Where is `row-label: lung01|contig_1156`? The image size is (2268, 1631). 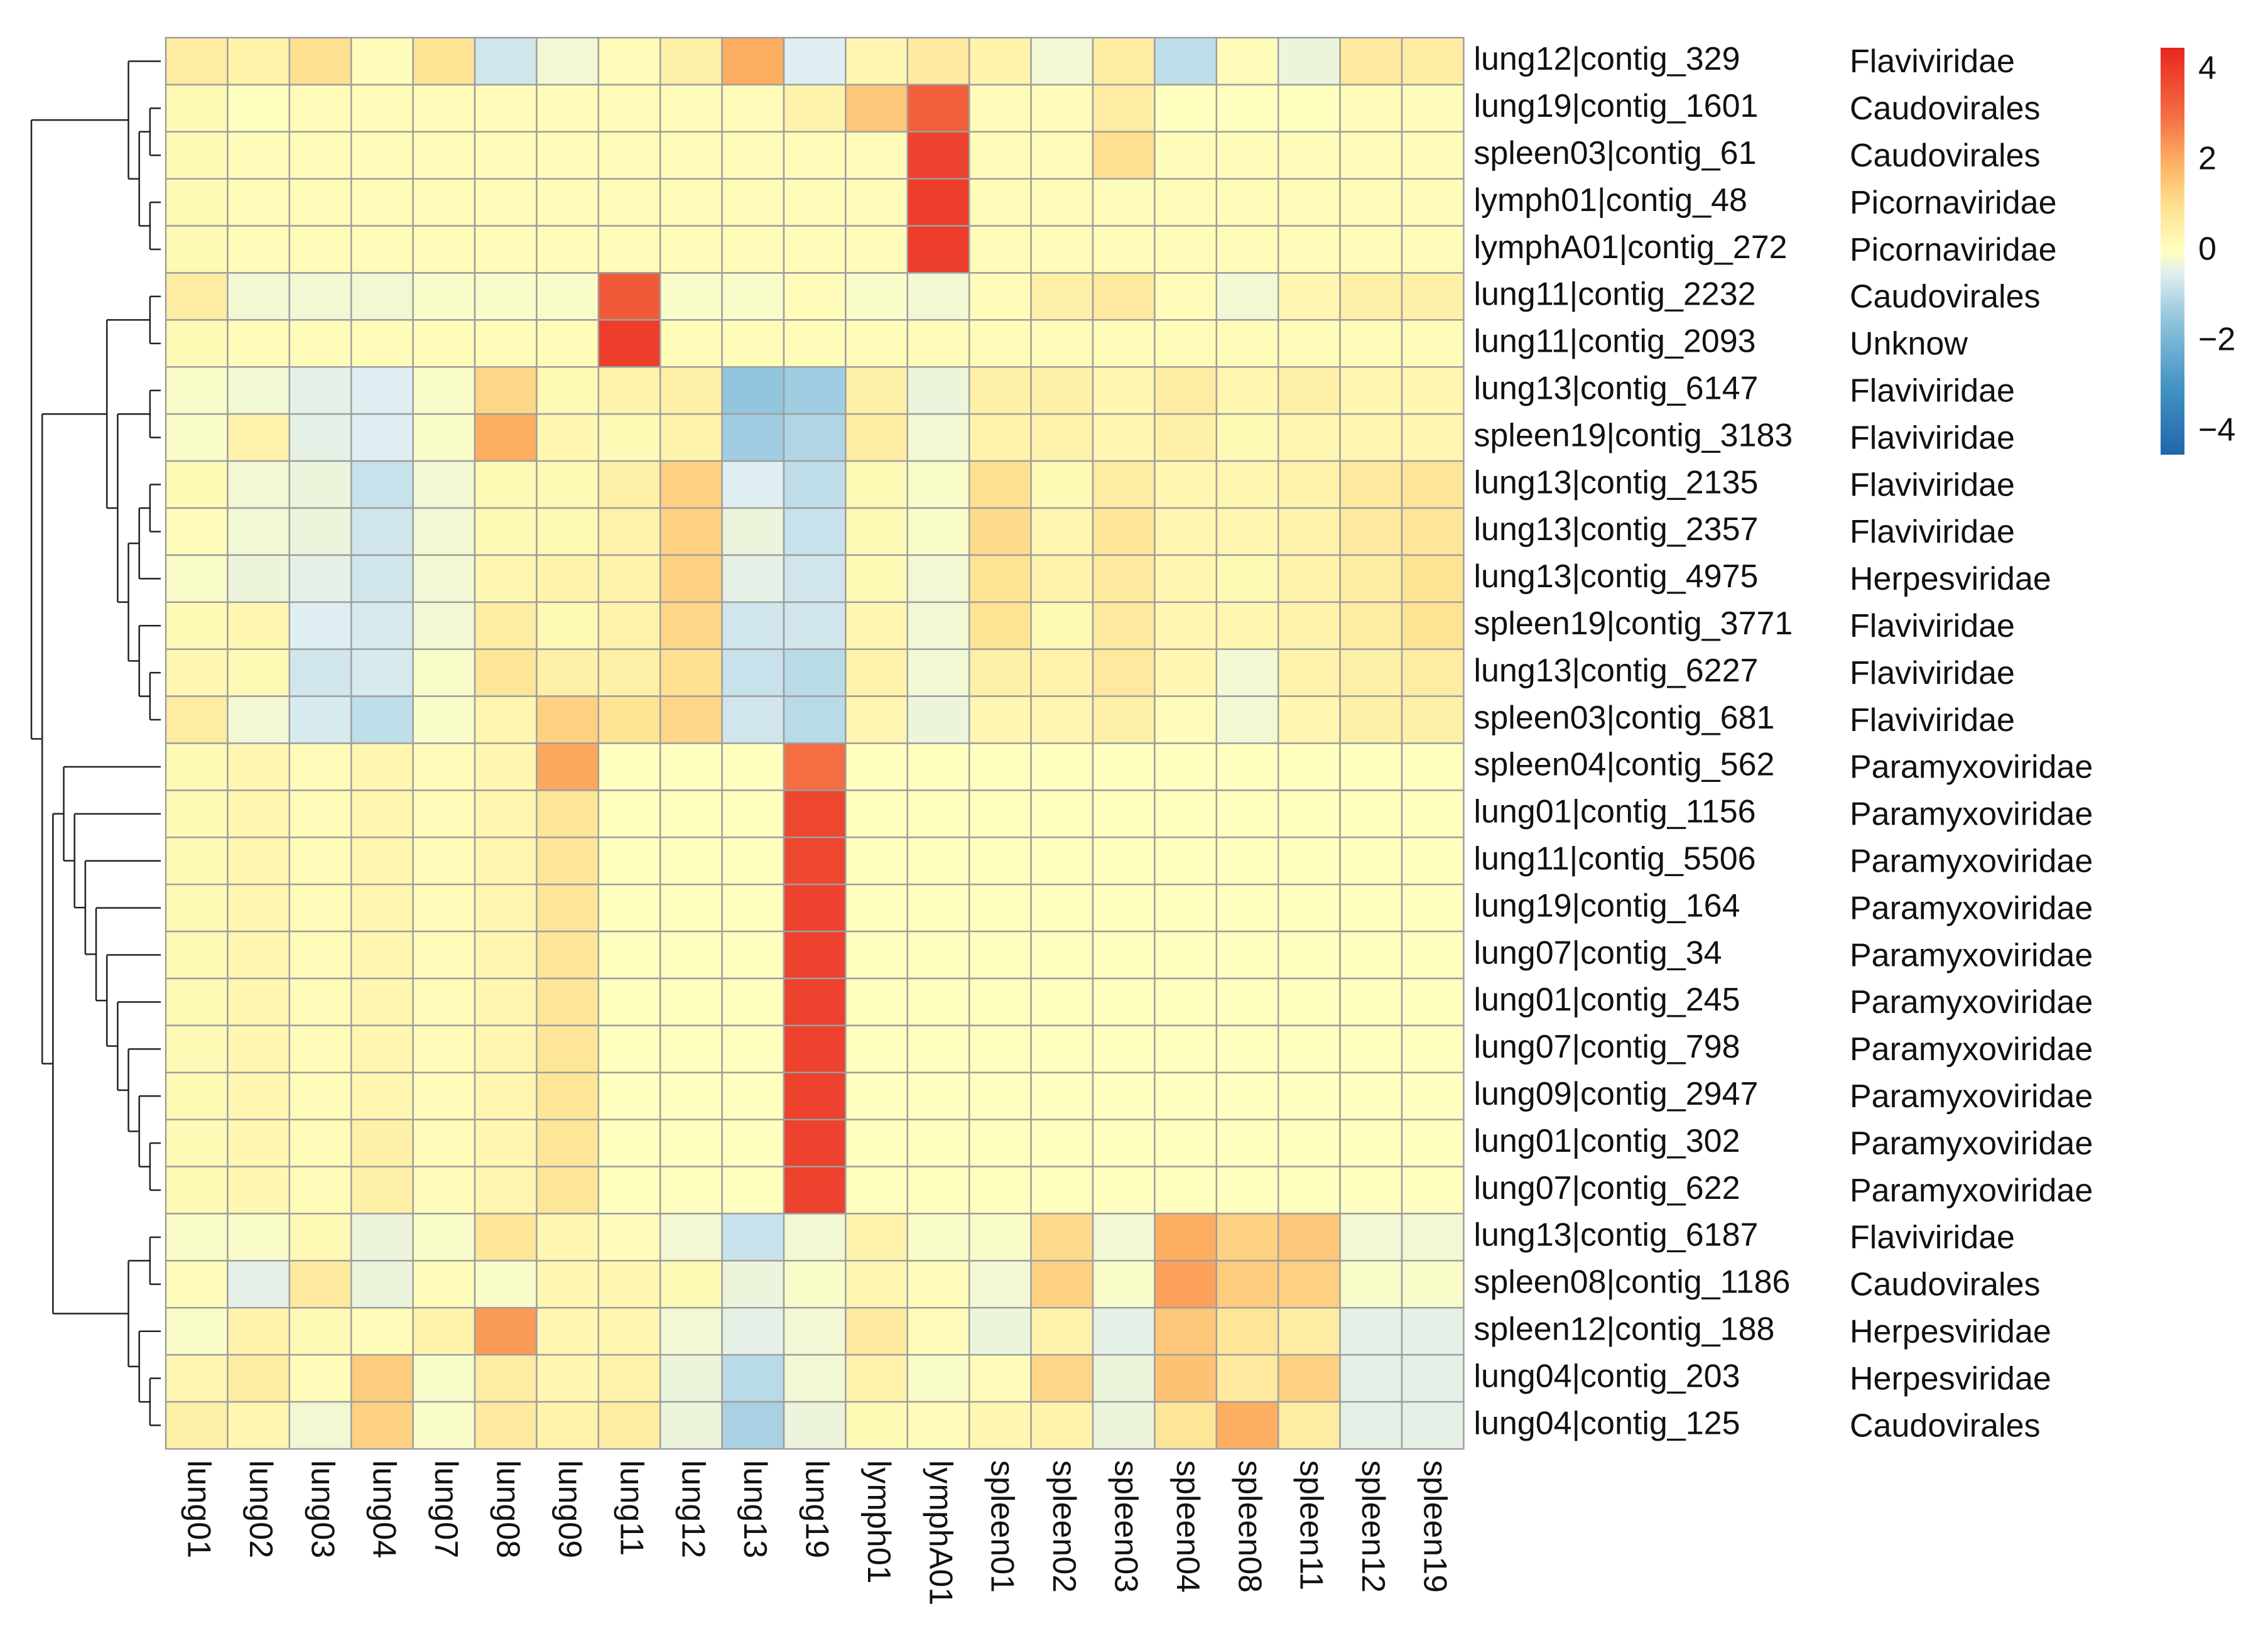
row-label: lung01|contig_1156 is located at coordinates (1614, 812).